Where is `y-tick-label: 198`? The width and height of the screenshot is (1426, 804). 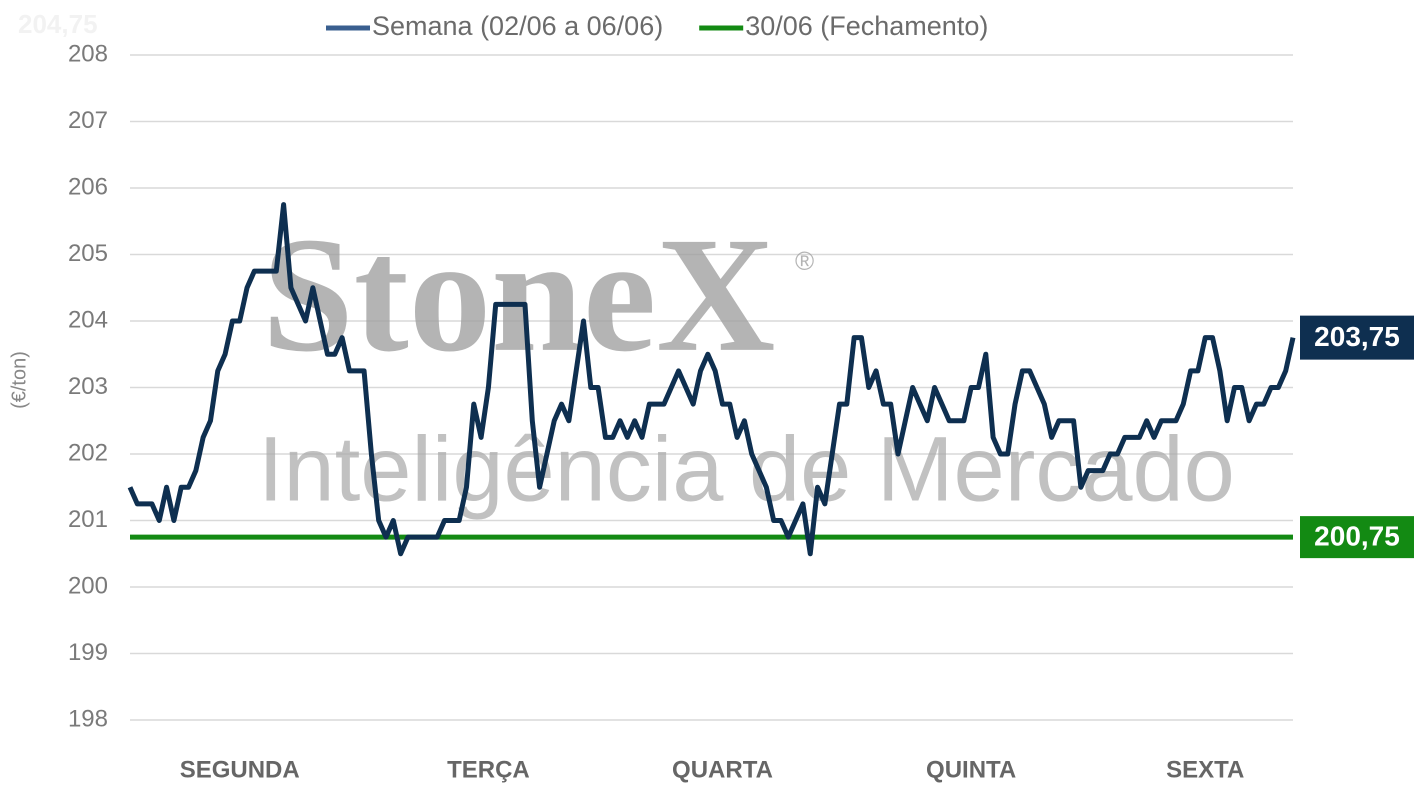 y-tick-label: 198 is located at coordinates (88, 718).